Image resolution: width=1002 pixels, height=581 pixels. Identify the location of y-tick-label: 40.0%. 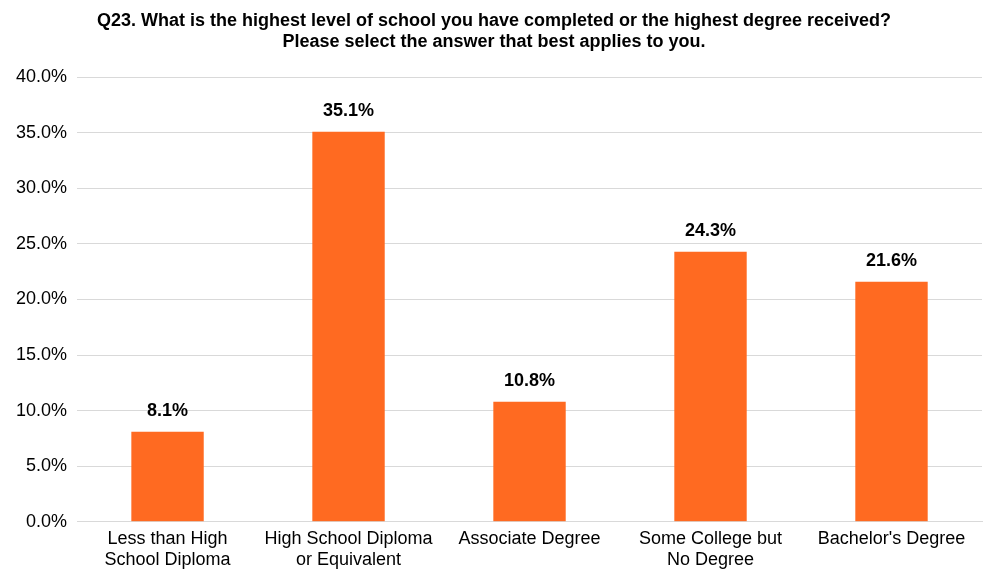
(41, 76).